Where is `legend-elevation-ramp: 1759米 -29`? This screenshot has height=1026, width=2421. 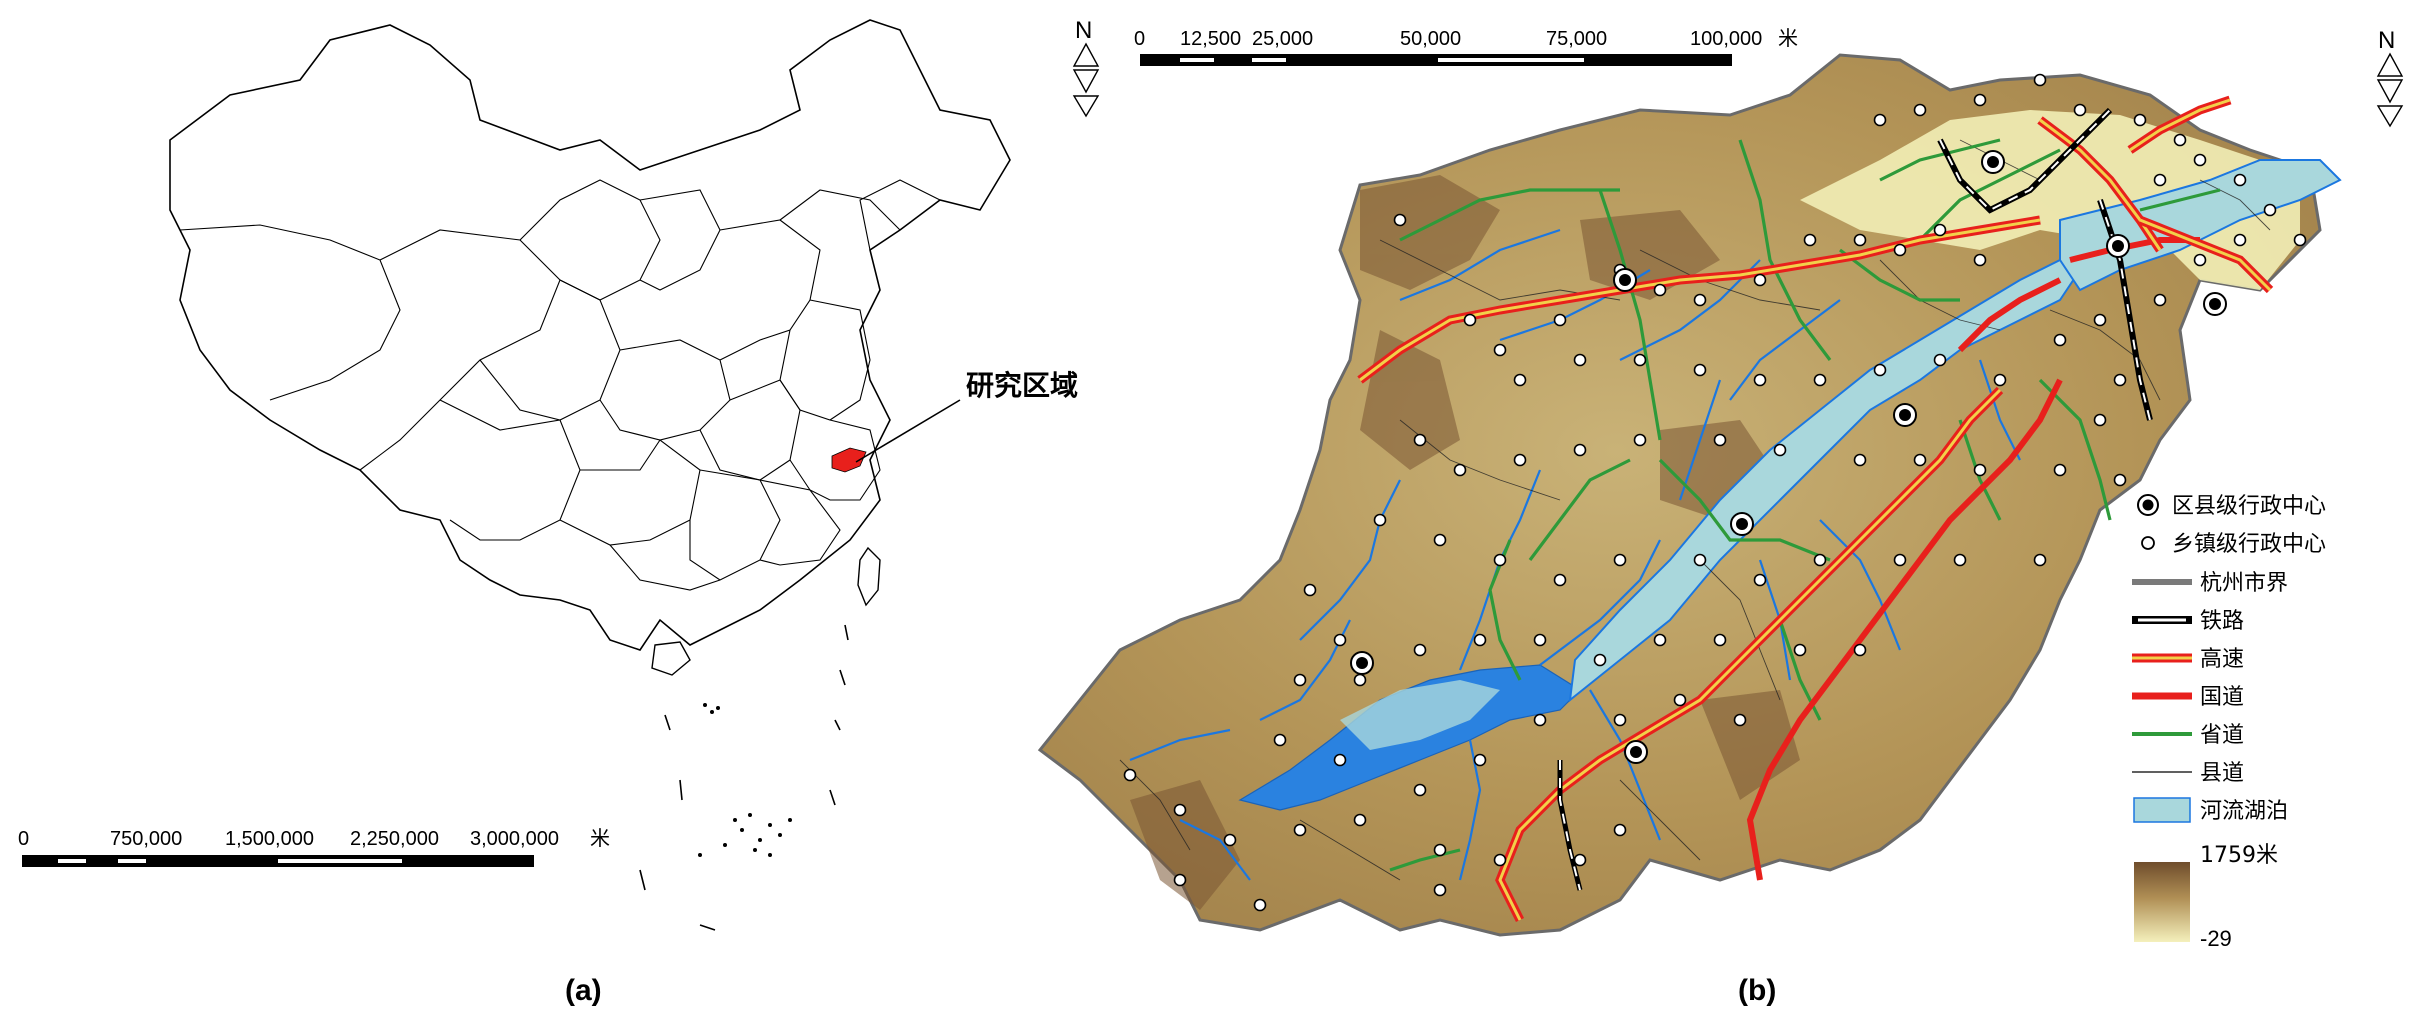 legend-elevation-ramp: 1759米 -29 is located at coordinates (2206, 897).